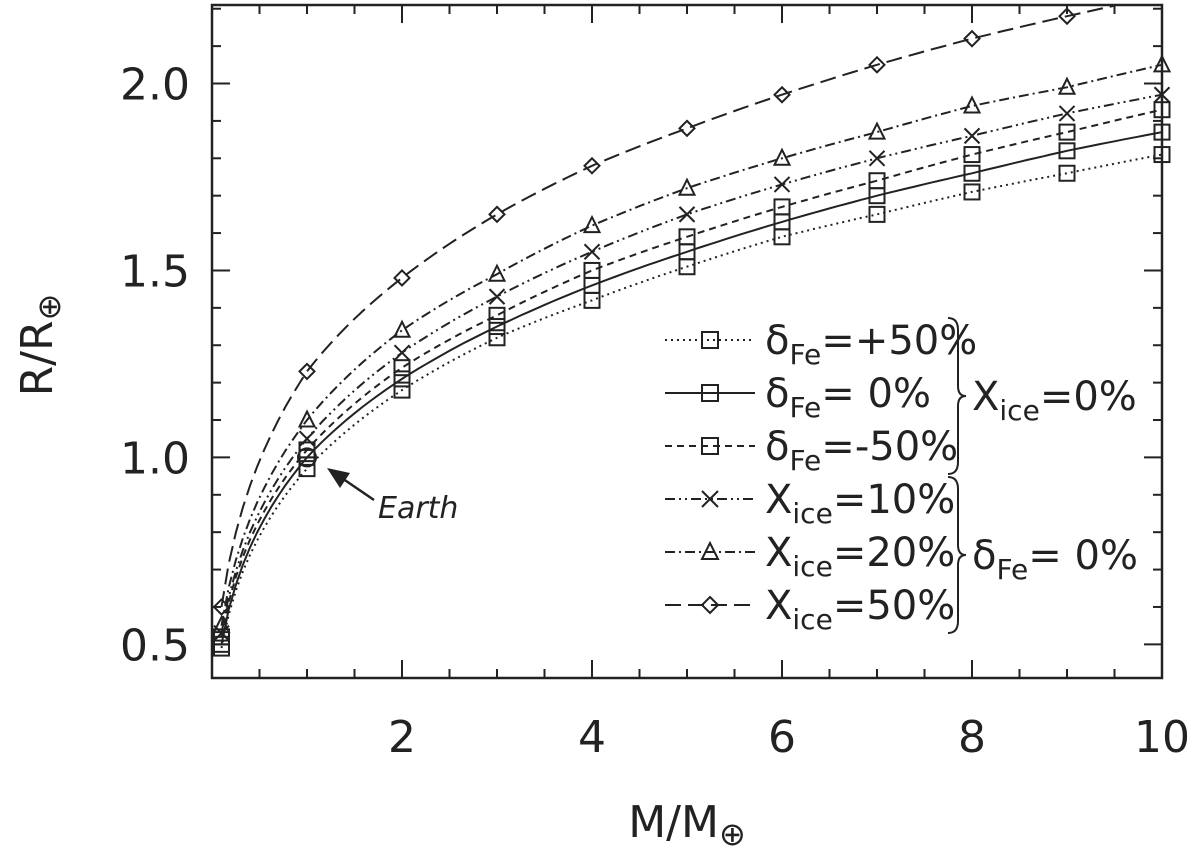  I want to click on legend-label: Xice=50%, so click(860, 609).